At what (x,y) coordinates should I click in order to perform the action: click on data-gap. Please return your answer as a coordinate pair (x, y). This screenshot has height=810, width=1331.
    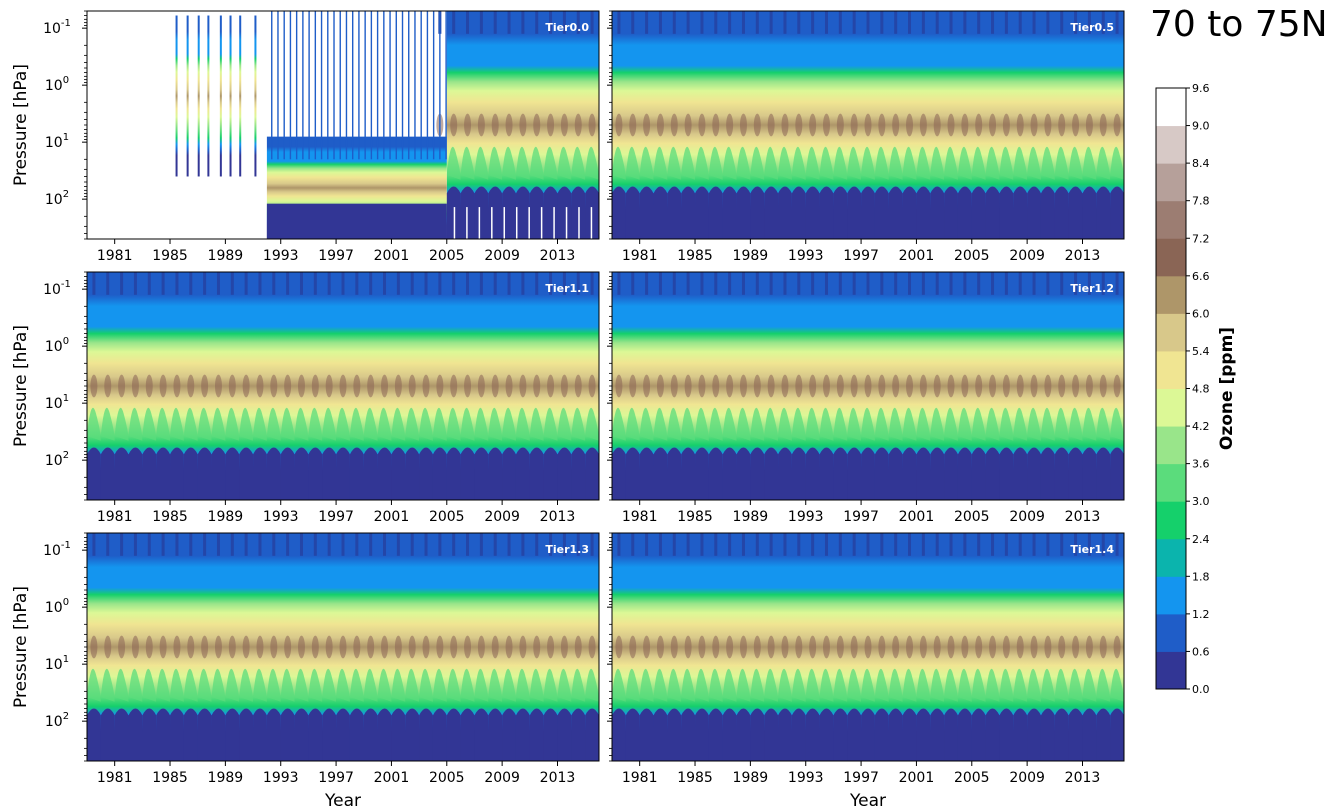
    Looking at the image, I should click on (479, 223).